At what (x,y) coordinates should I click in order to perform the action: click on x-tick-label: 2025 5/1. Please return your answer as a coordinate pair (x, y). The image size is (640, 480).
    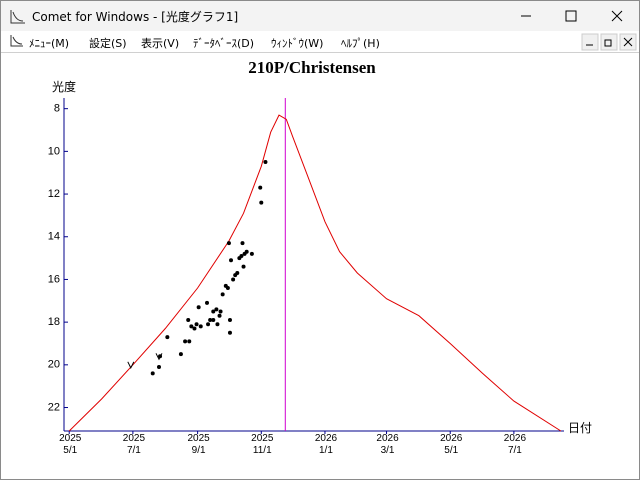
    Looking at the image, I should click on (70, 444).